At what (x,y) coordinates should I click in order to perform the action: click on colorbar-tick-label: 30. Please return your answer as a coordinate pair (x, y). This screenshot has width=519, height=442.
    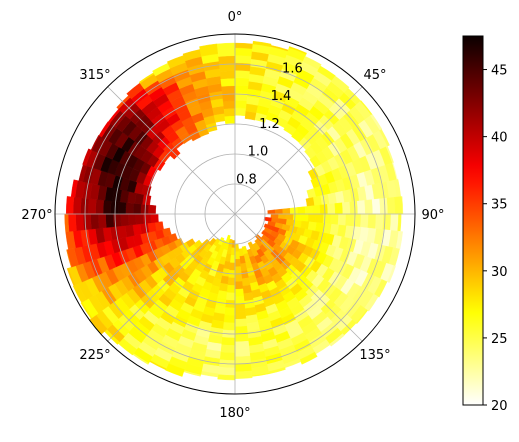
    Looking at the image, I should click on (499, 272).